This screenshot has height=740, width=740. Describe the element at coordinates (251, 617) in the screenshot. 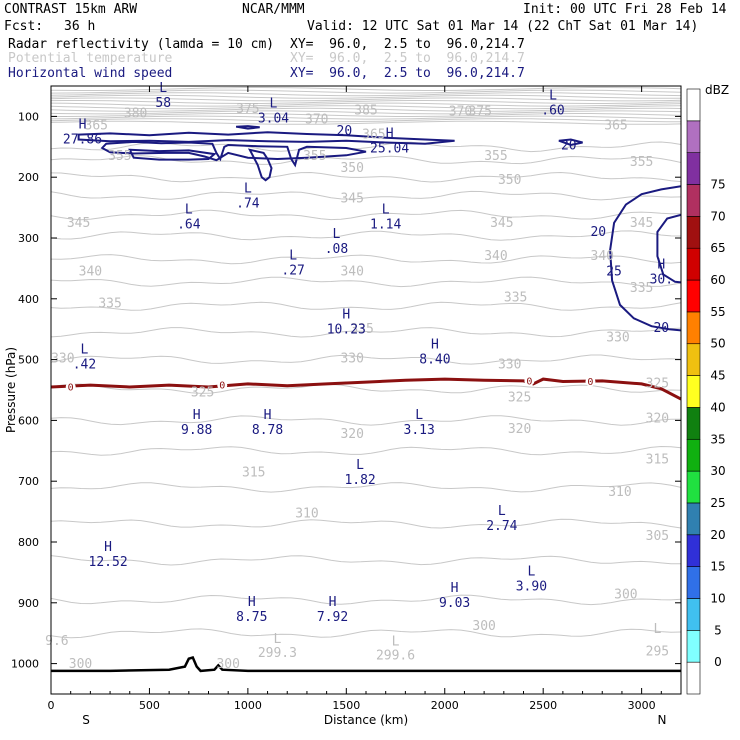

I see `wind-extremum-value: 8.75` at that location.